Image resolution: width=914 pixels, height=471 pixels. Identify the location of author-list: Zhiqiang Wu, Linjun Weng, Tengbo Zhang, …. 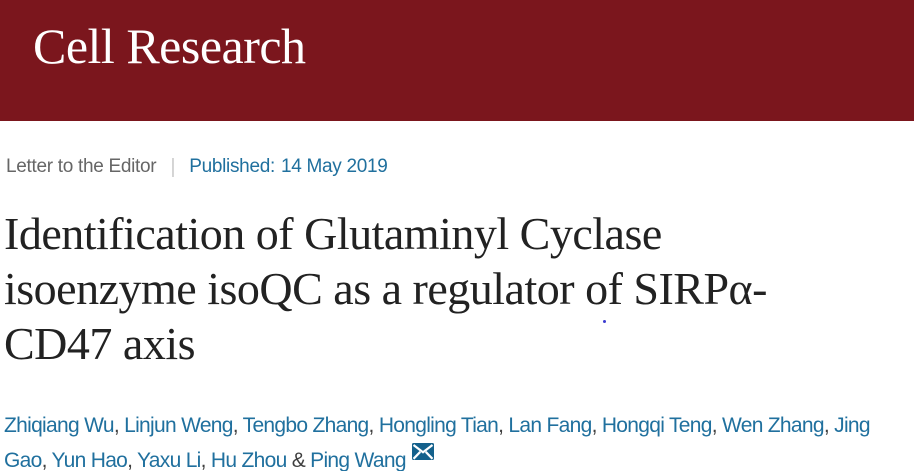
(437, 442).